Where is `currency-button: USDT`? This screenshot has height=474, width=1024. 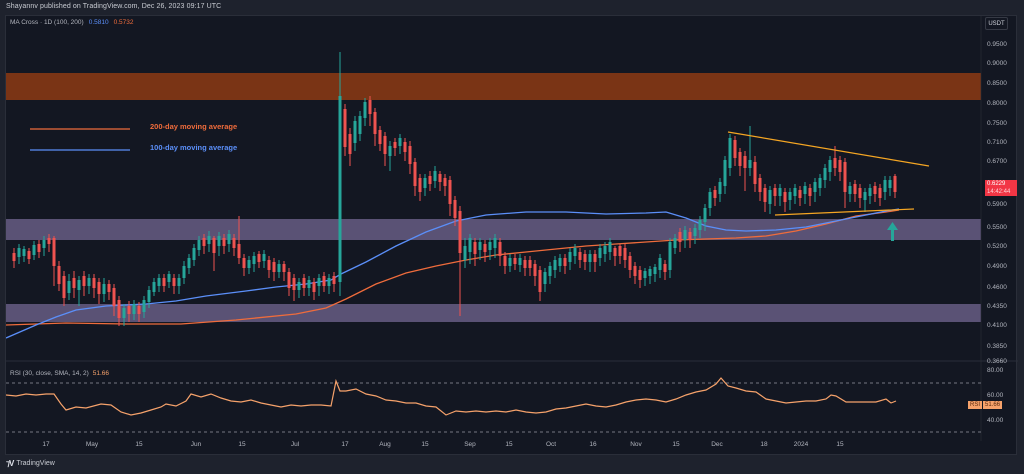 currency-button: USDT is located at coordinates (996, 23).